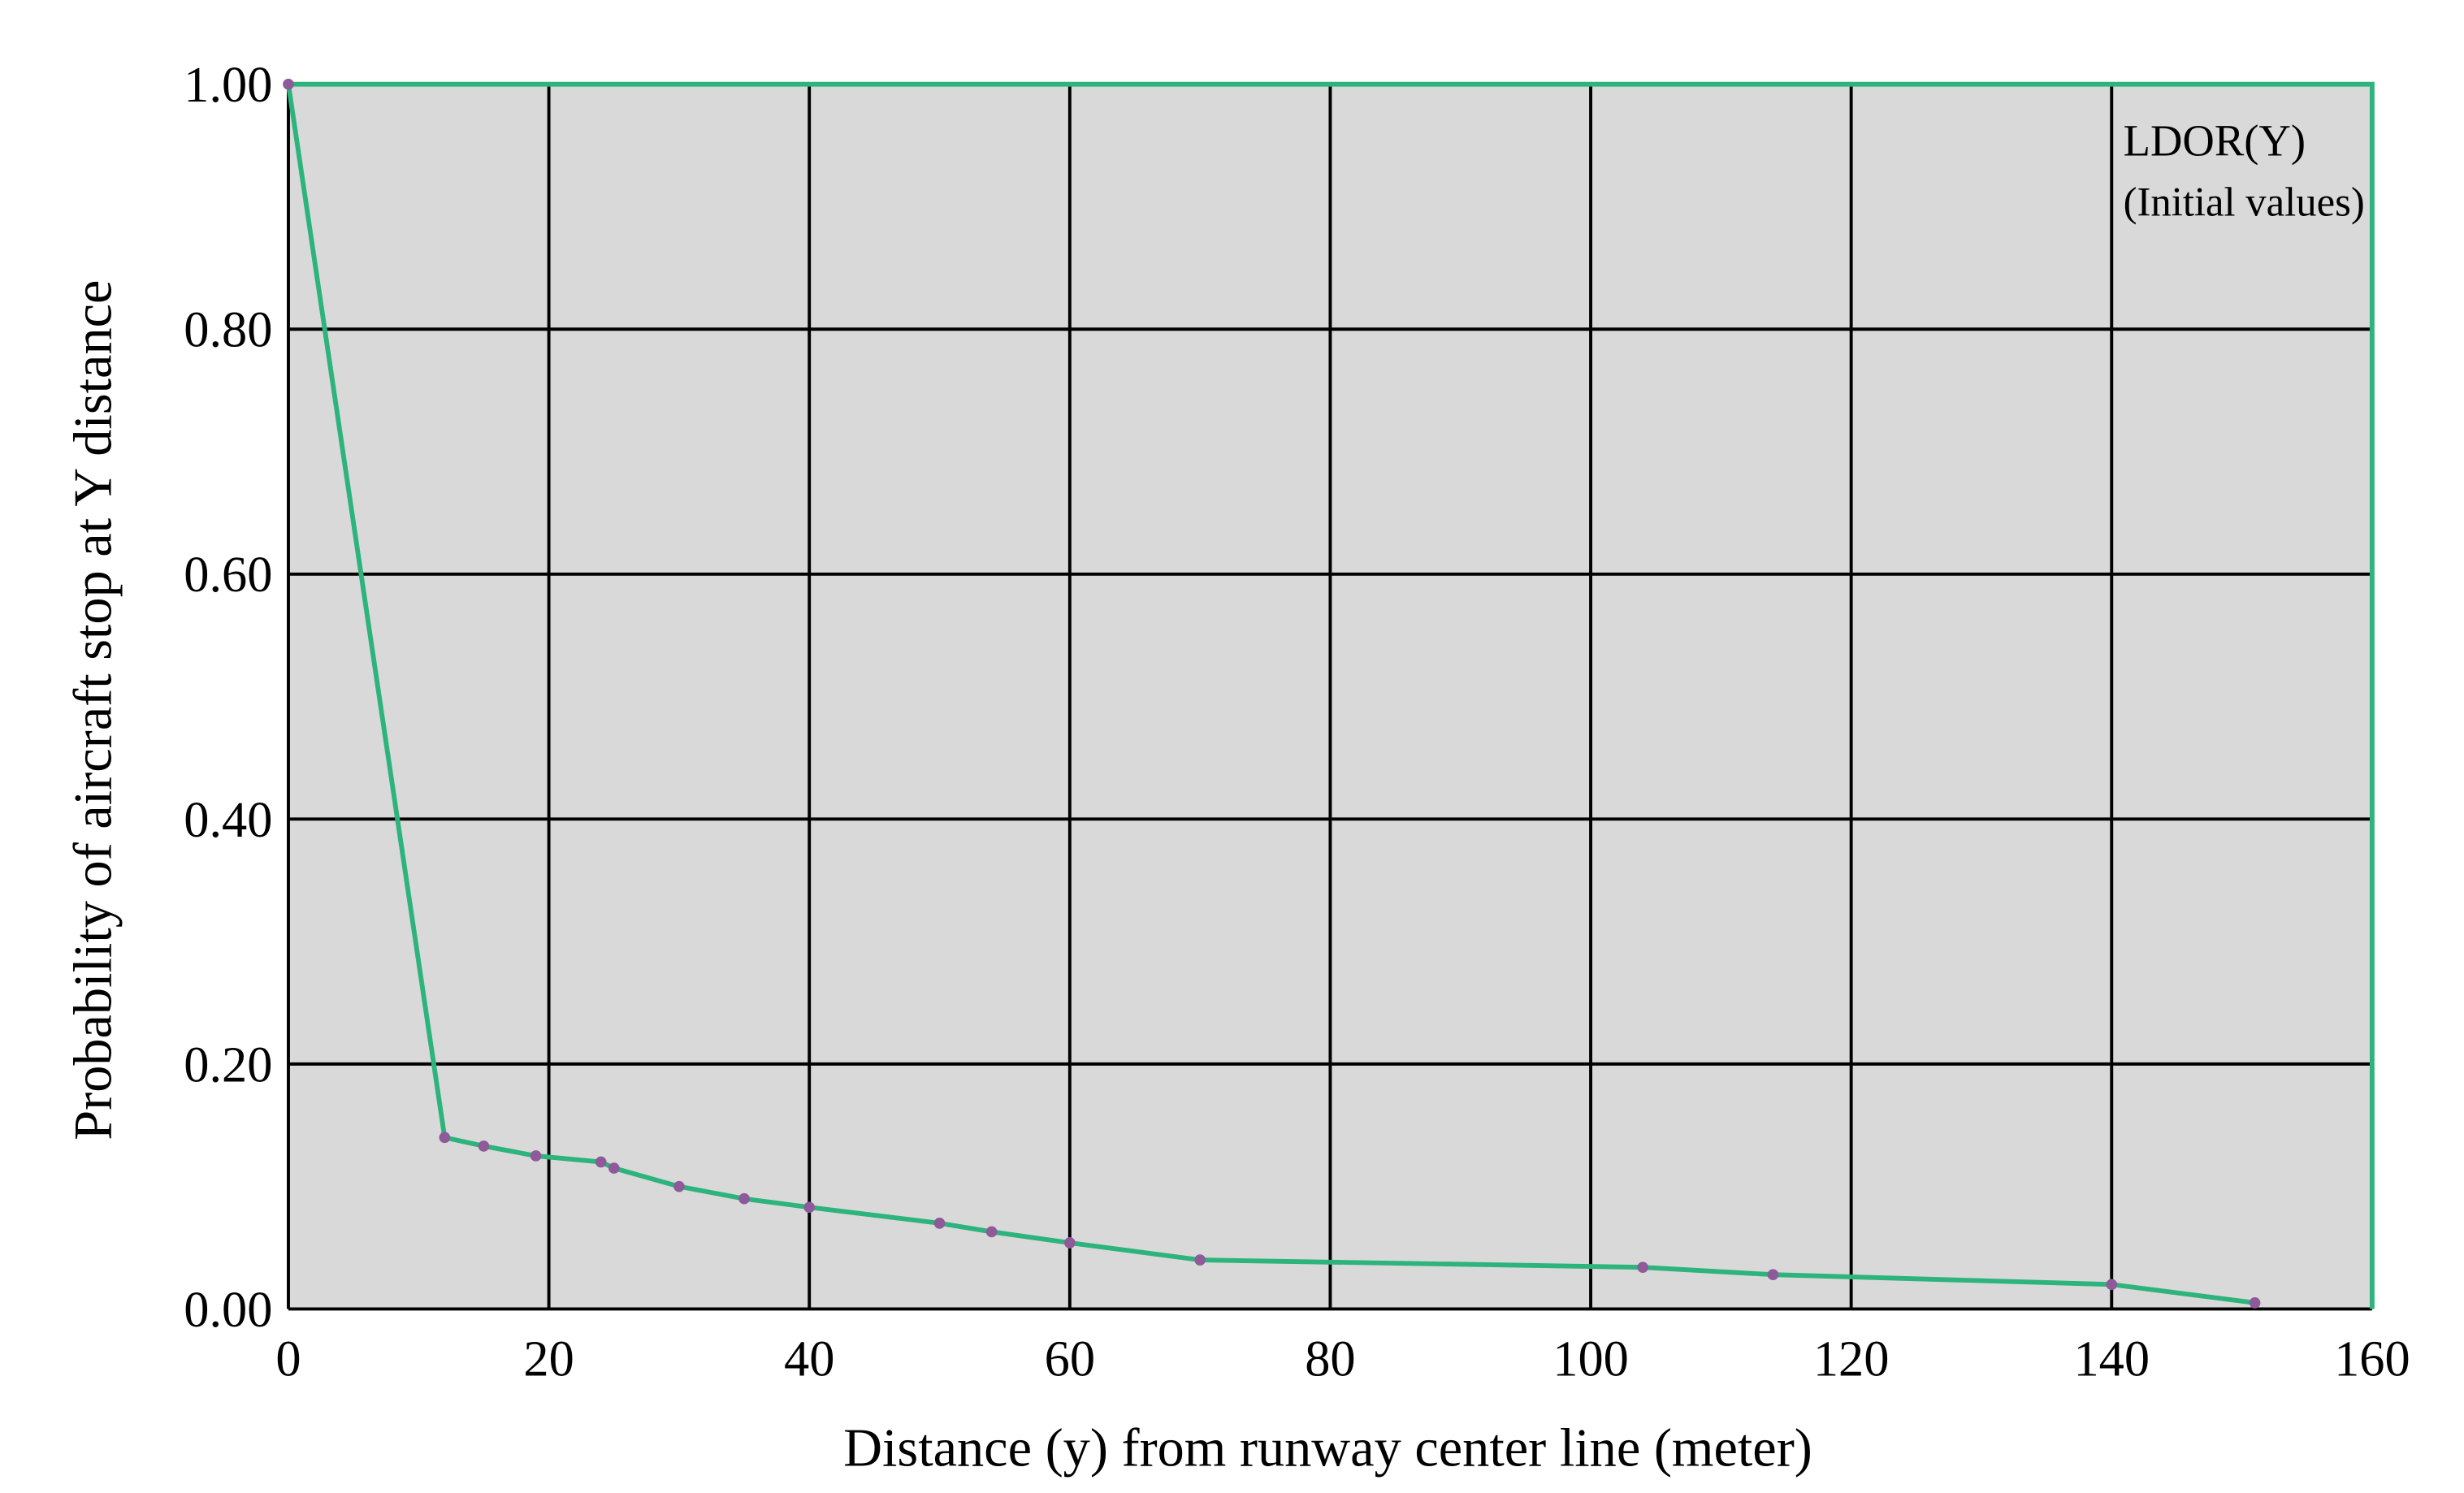  Describe the element at coordinates (1070, 1359) in the screenshot. I see `x-tick-label: 60` at that location.